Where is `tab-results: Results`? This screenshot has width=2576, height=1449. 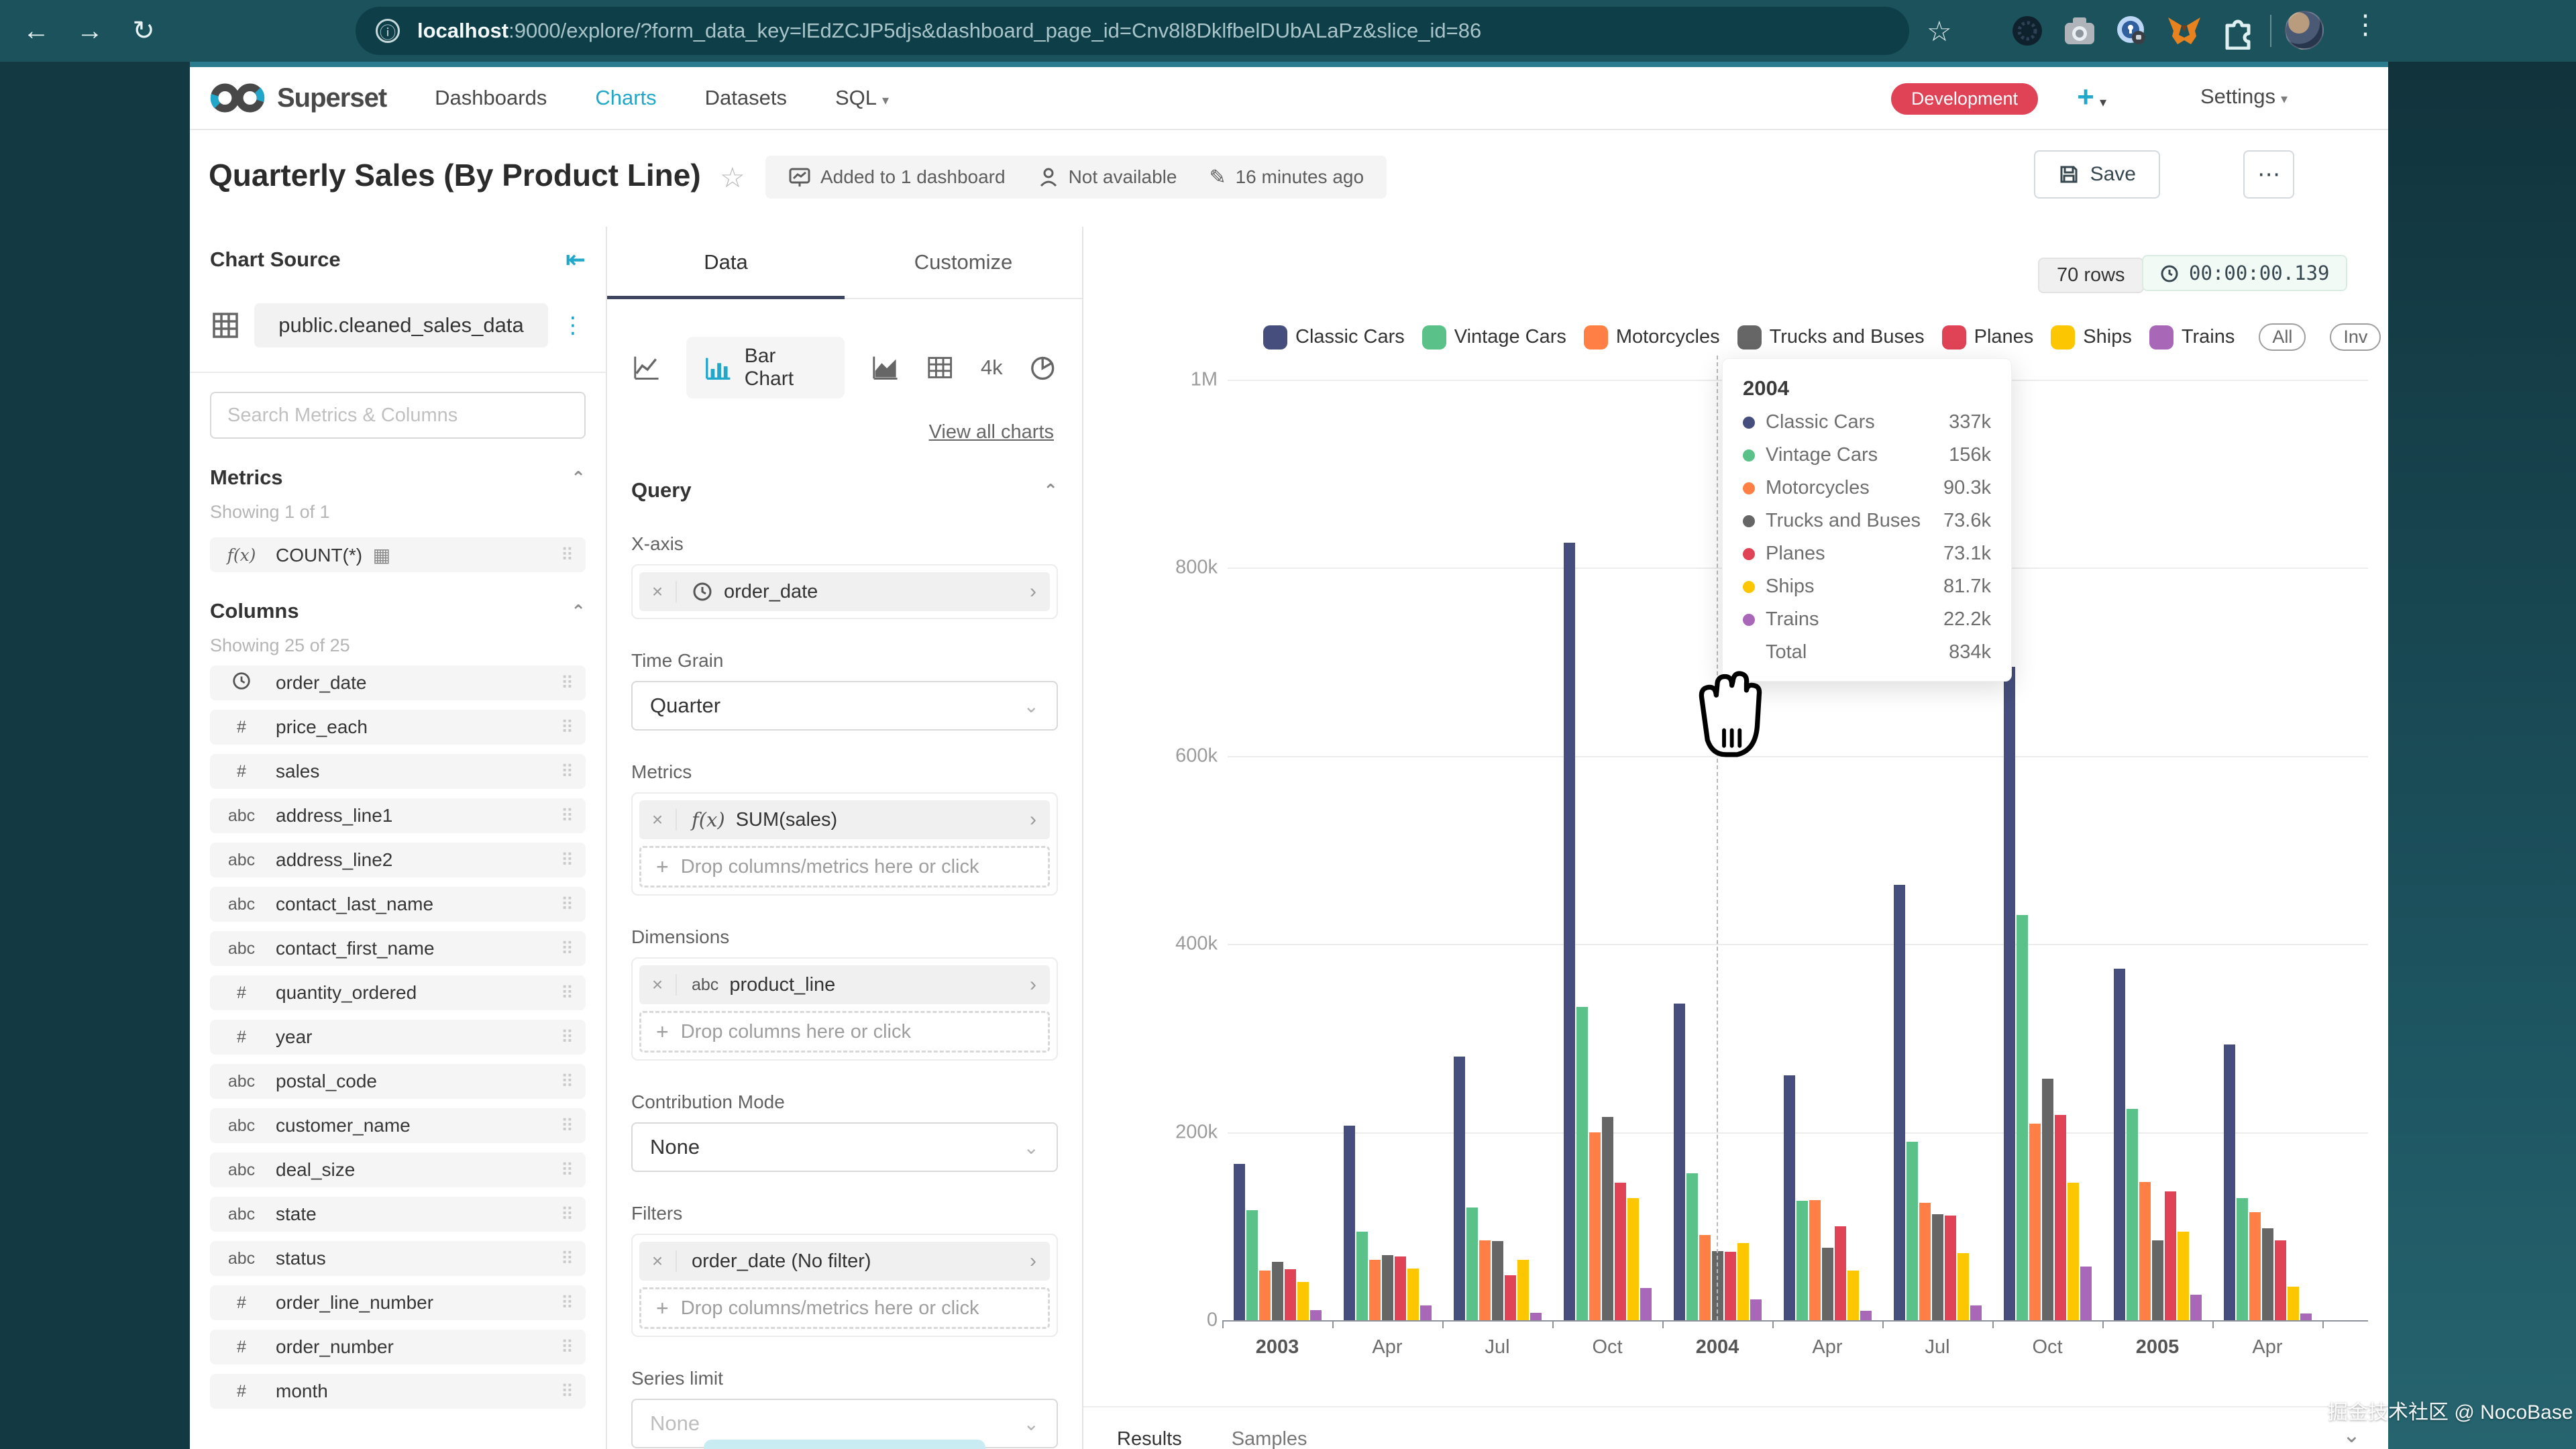 tab-results: Results is located at coordinates (1149, 1438).